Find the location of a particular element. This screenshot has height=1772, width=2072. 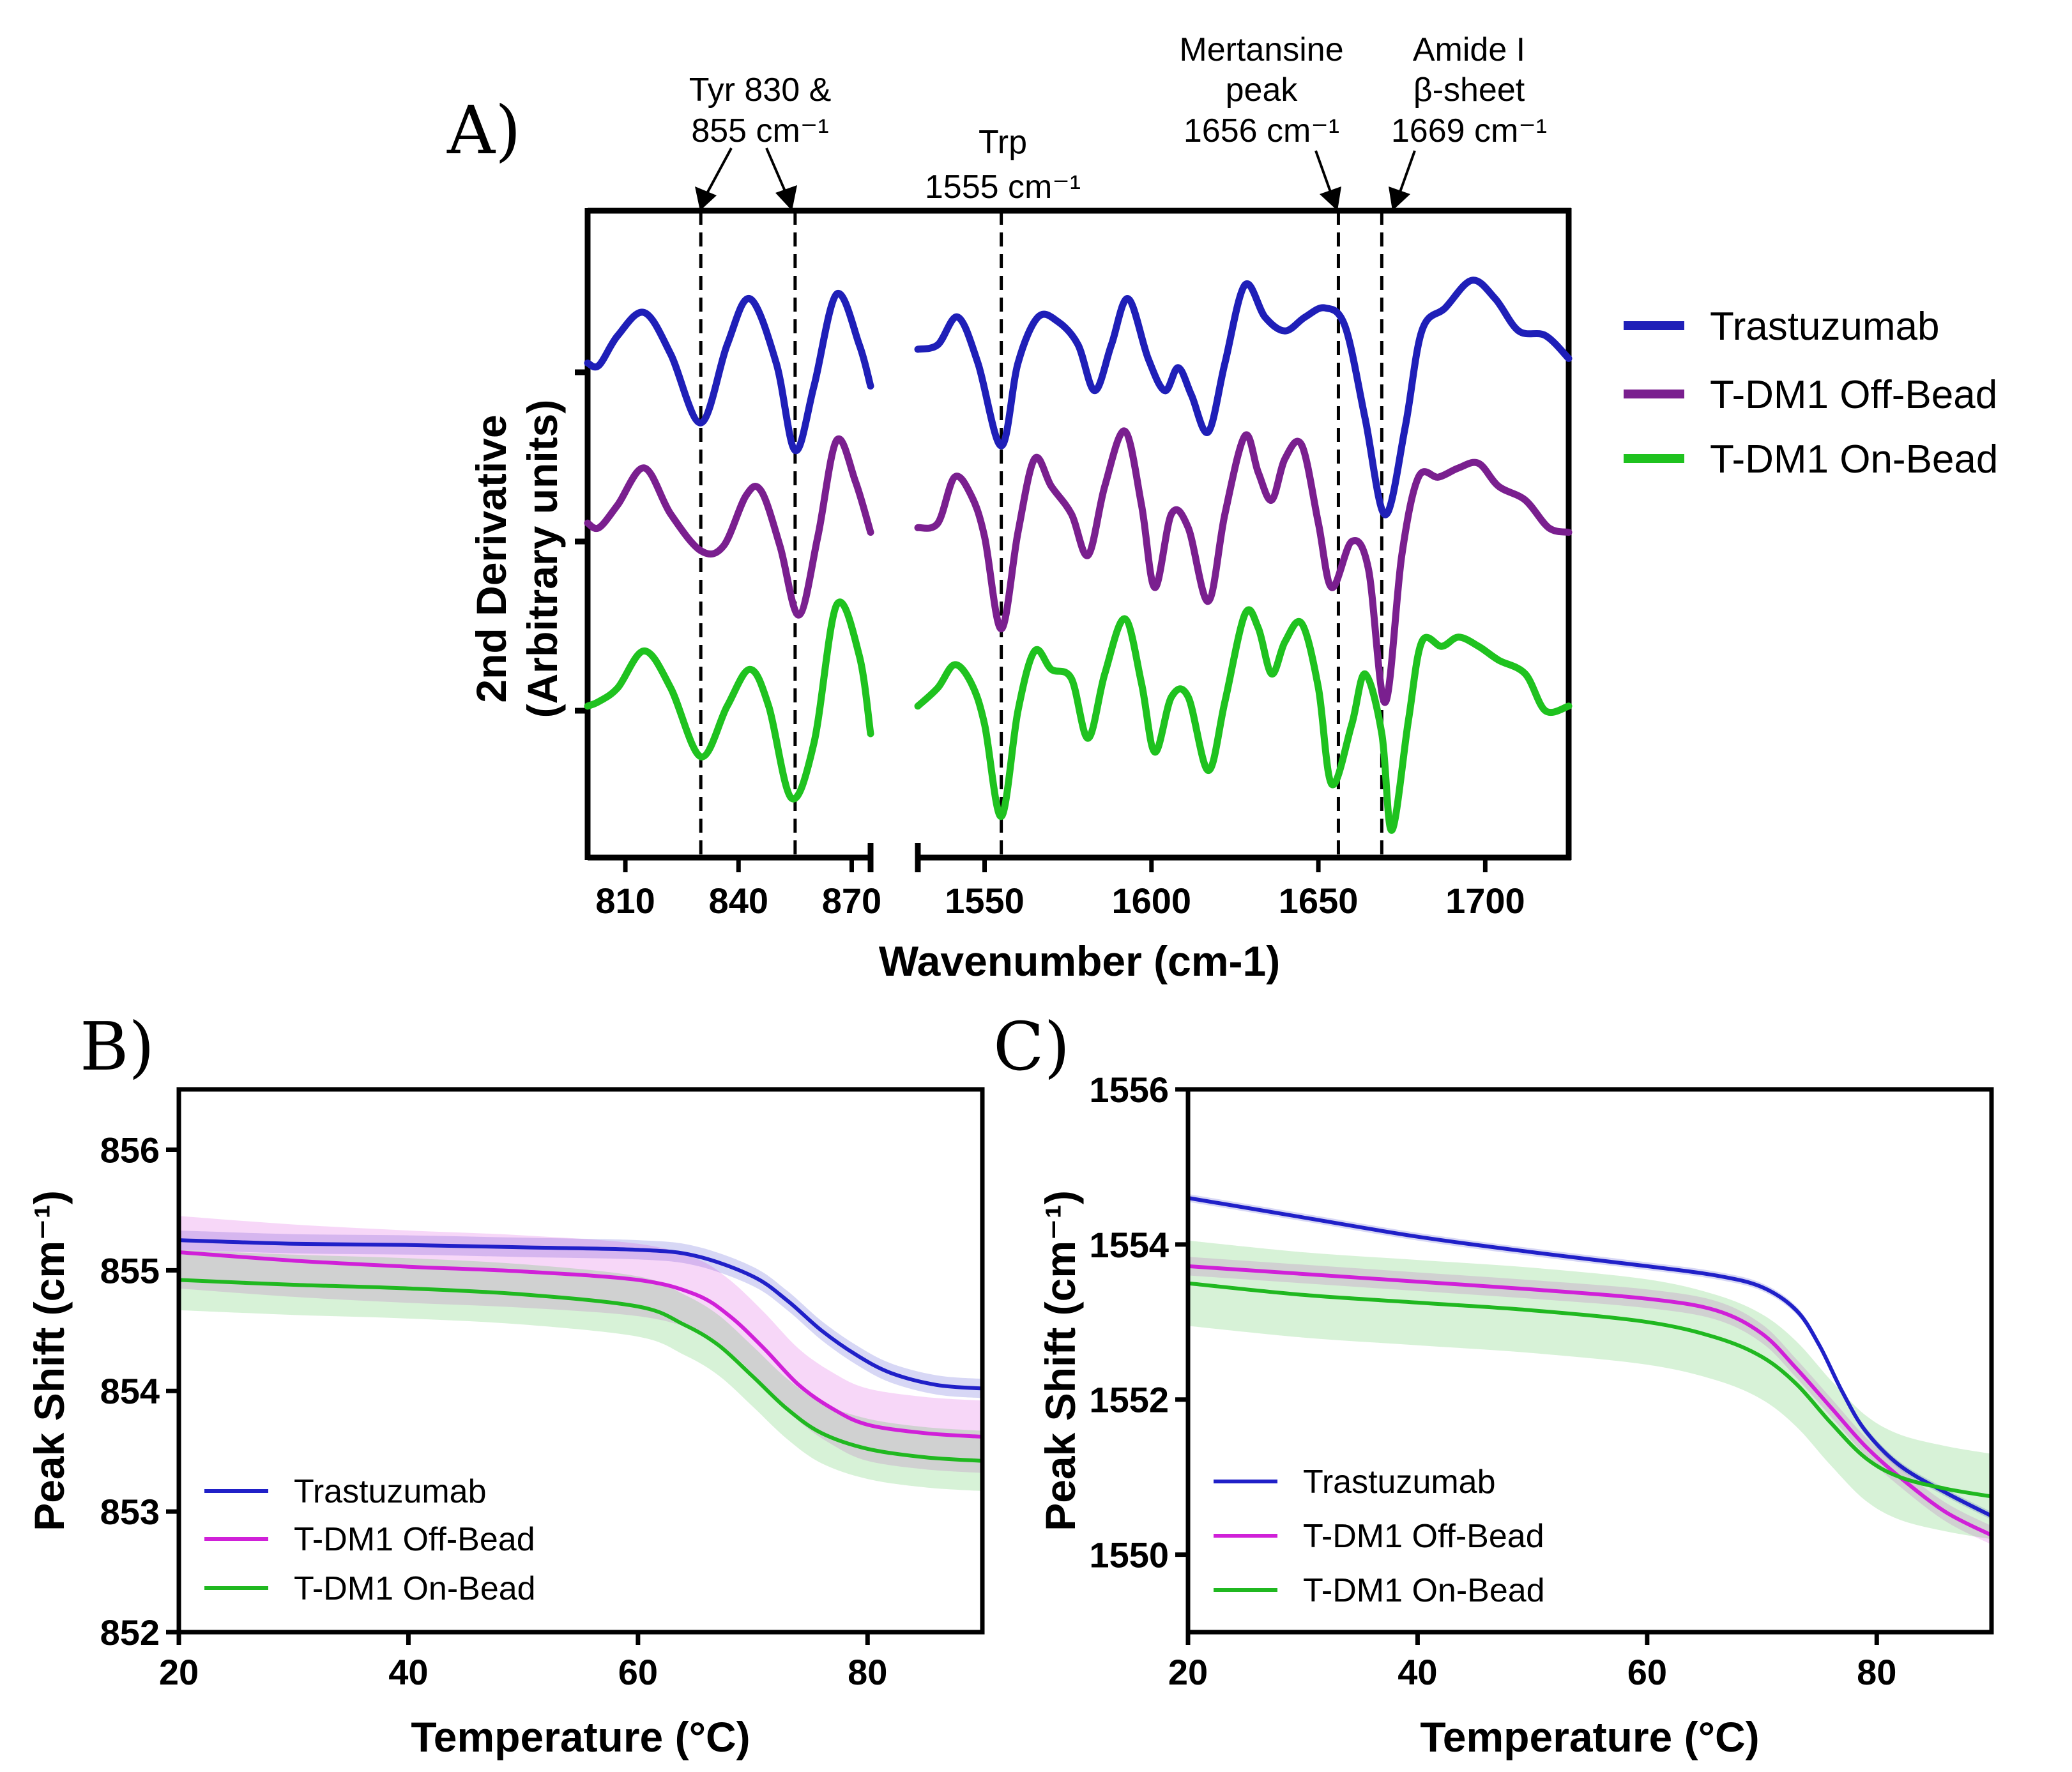

panel-c-plot-border is located at coordinates (1590, 1361).